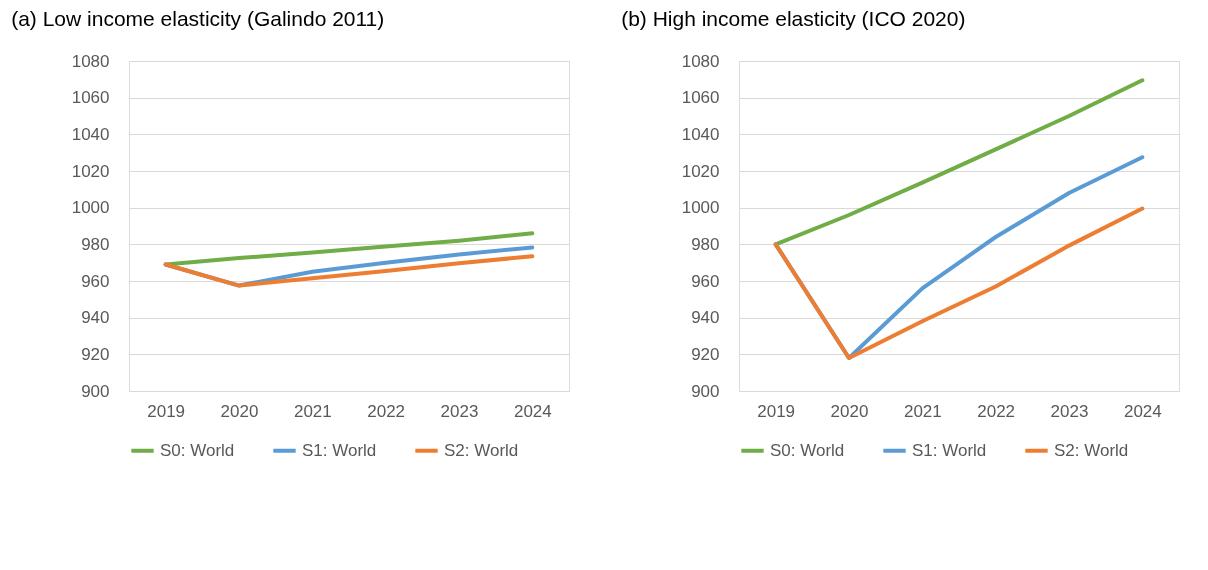 The width and height of the screenshot is (1208, 570). I want to click on chart-title: (b) High income elasticity (ICO 2020), so click(793, 18).